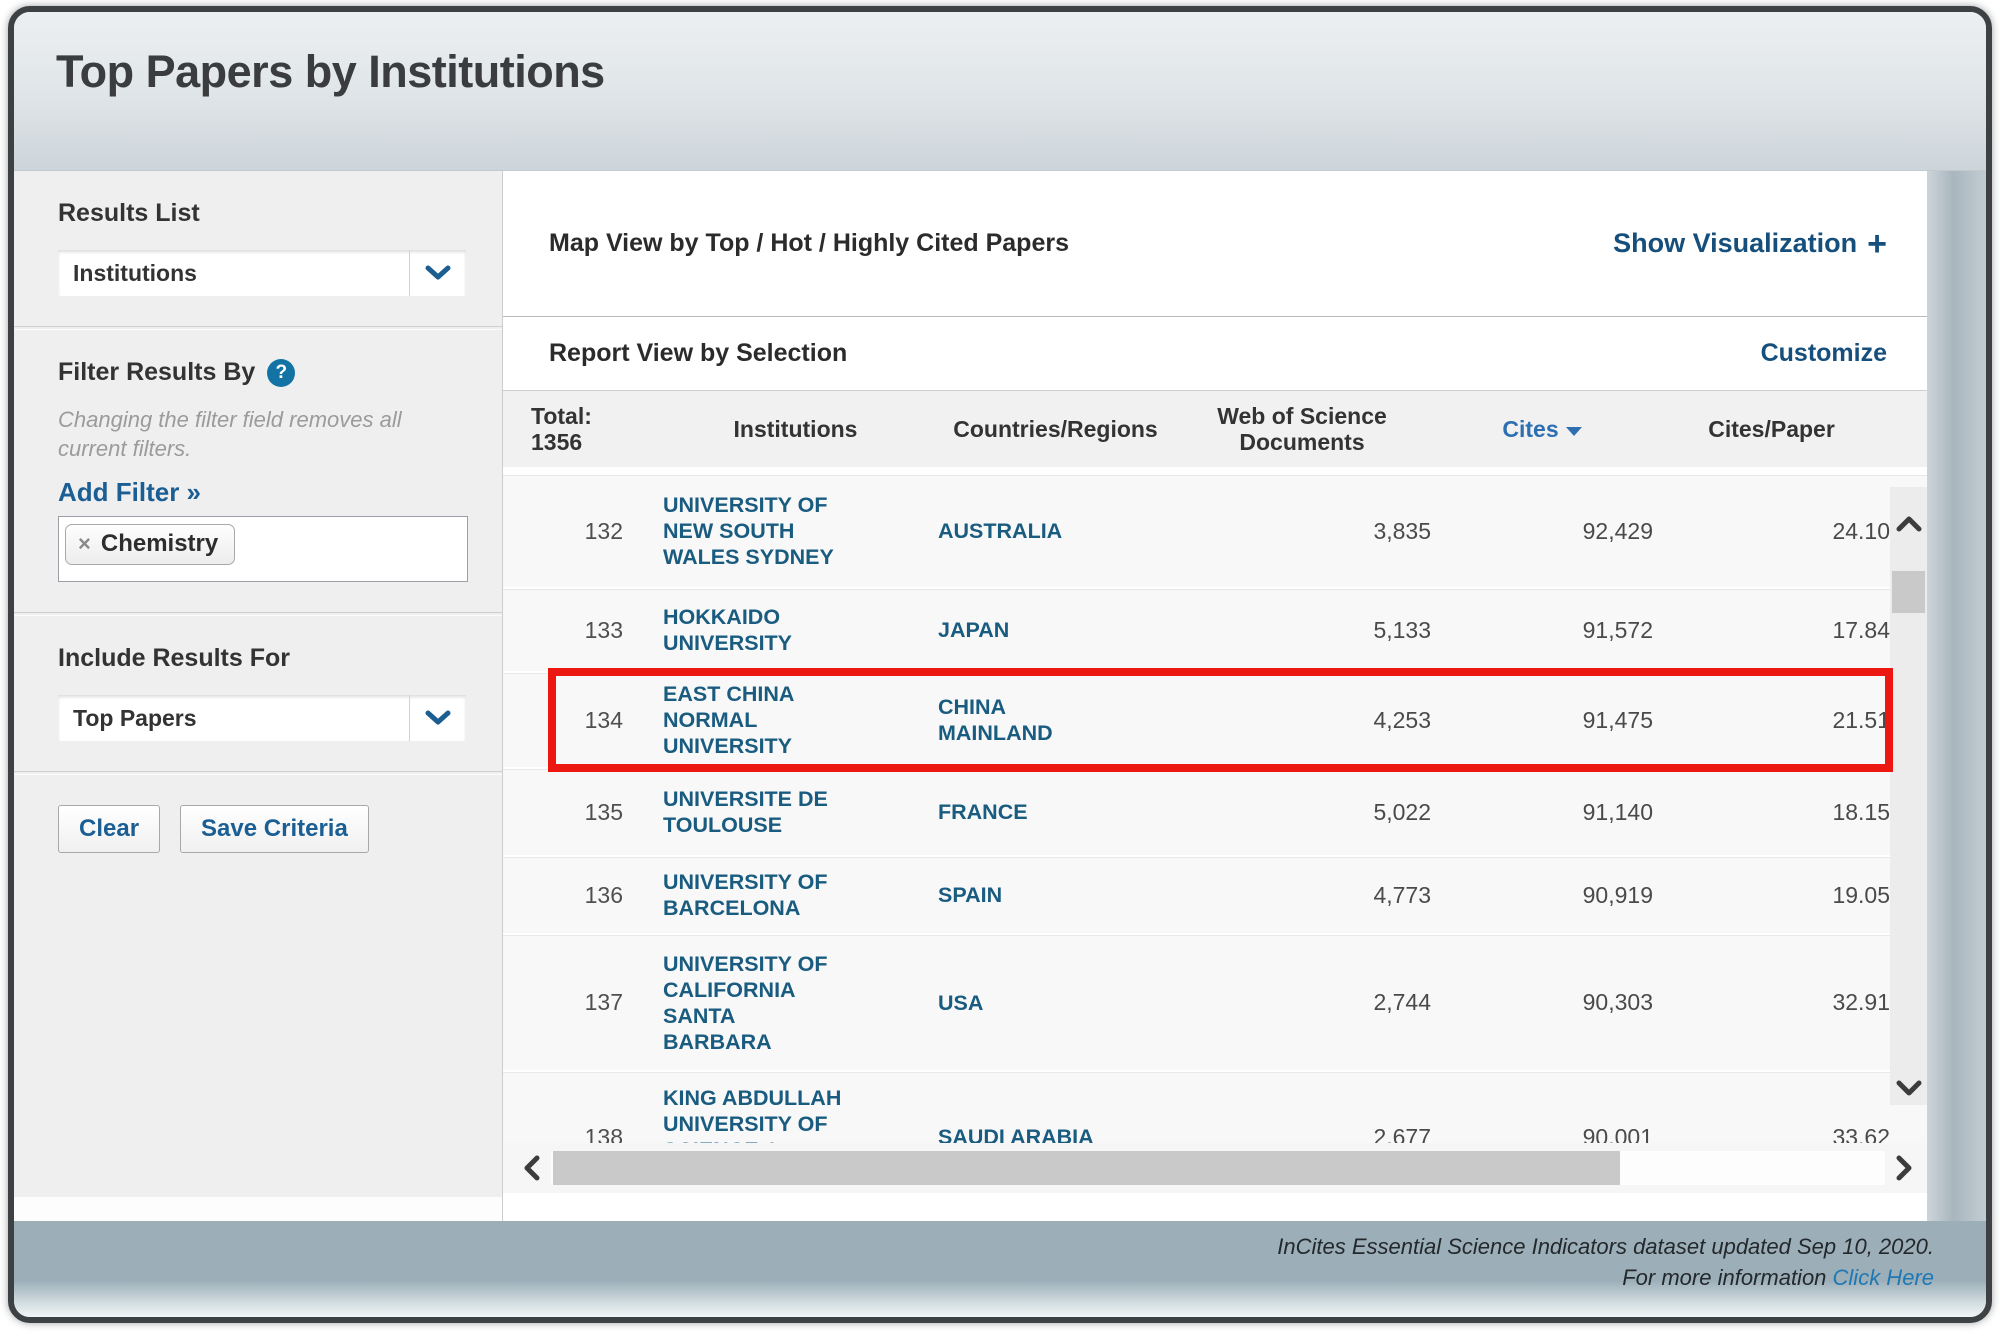  I want to click on include-results-section: Include Results For Top Papers, so click(258, 693).